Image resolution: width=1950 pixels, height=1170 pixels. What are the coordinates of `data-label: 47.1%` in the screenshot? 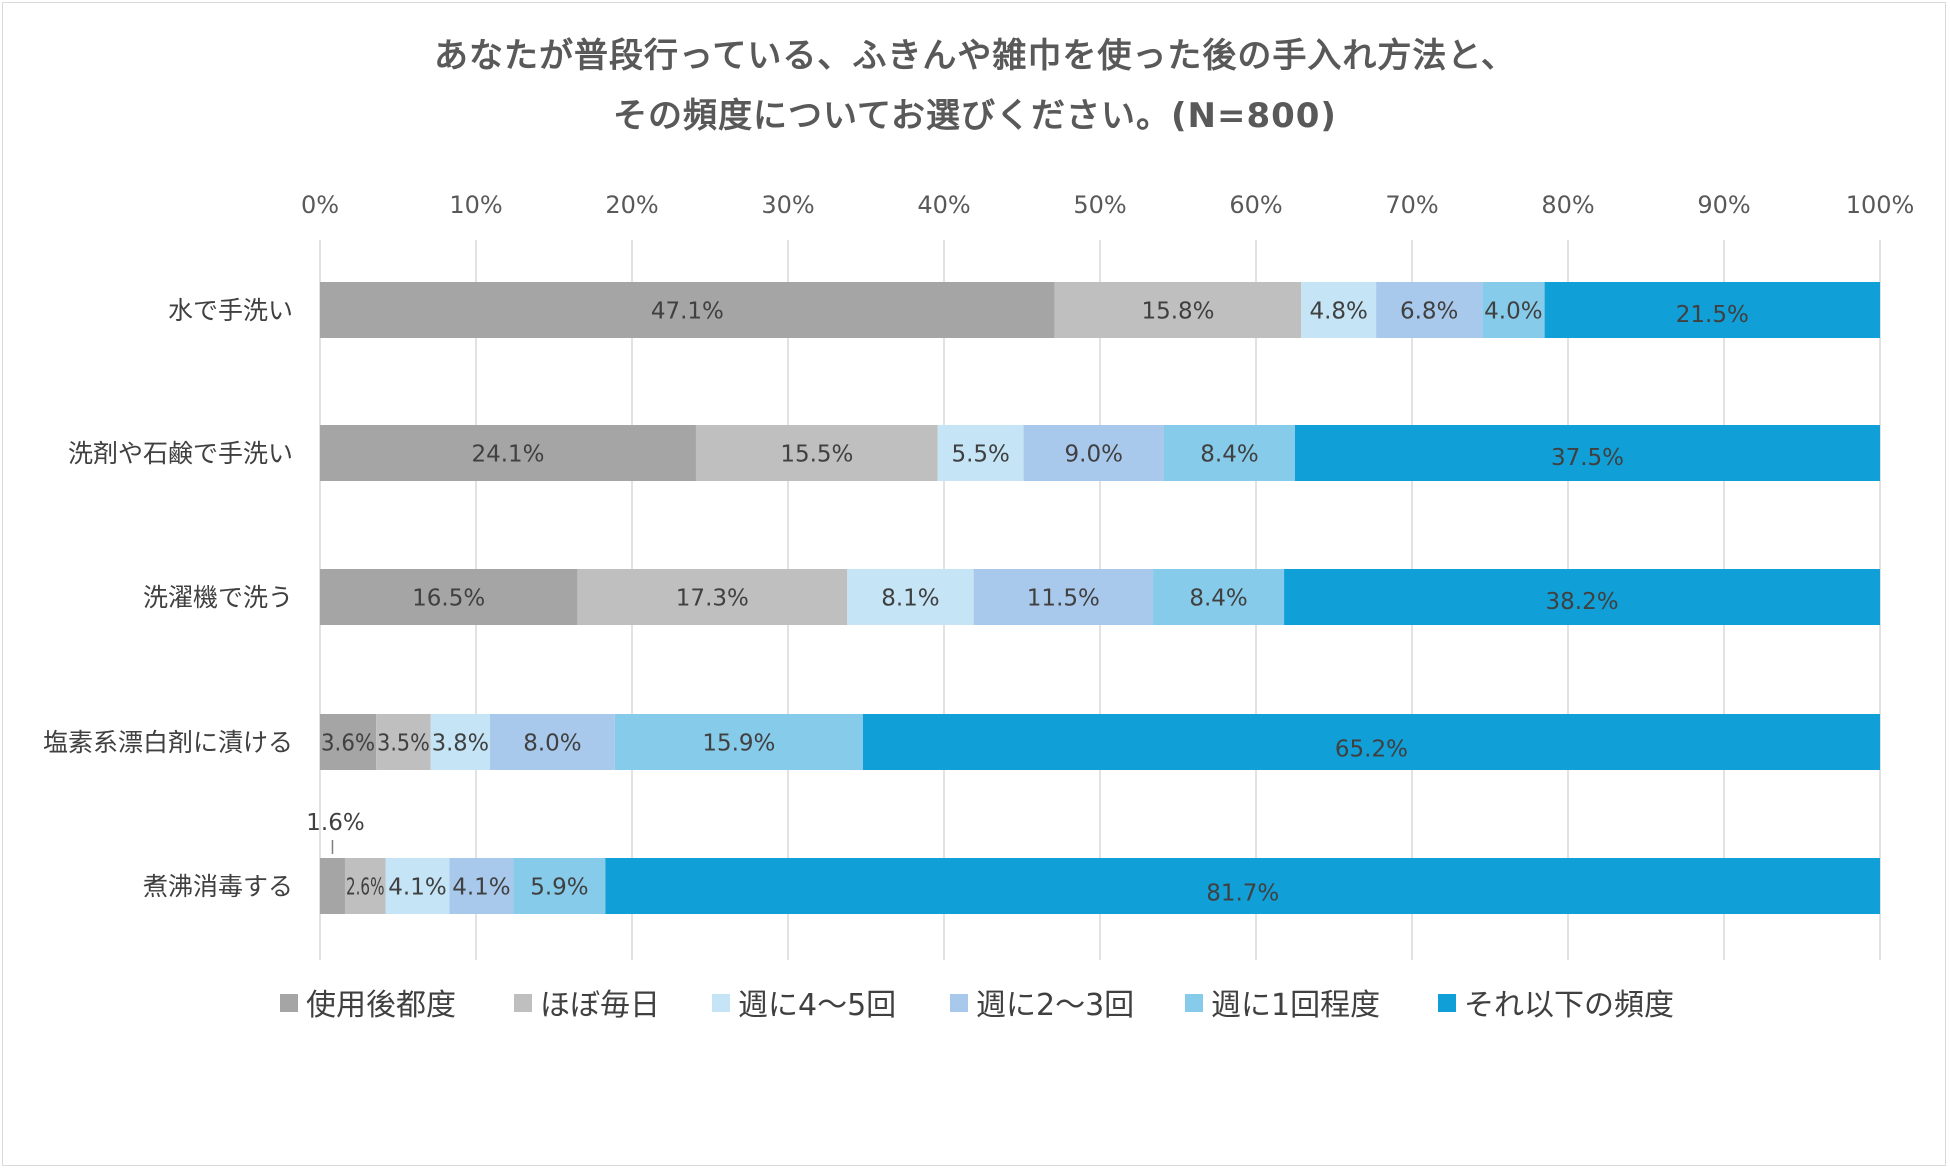 It's located at (687, 311).